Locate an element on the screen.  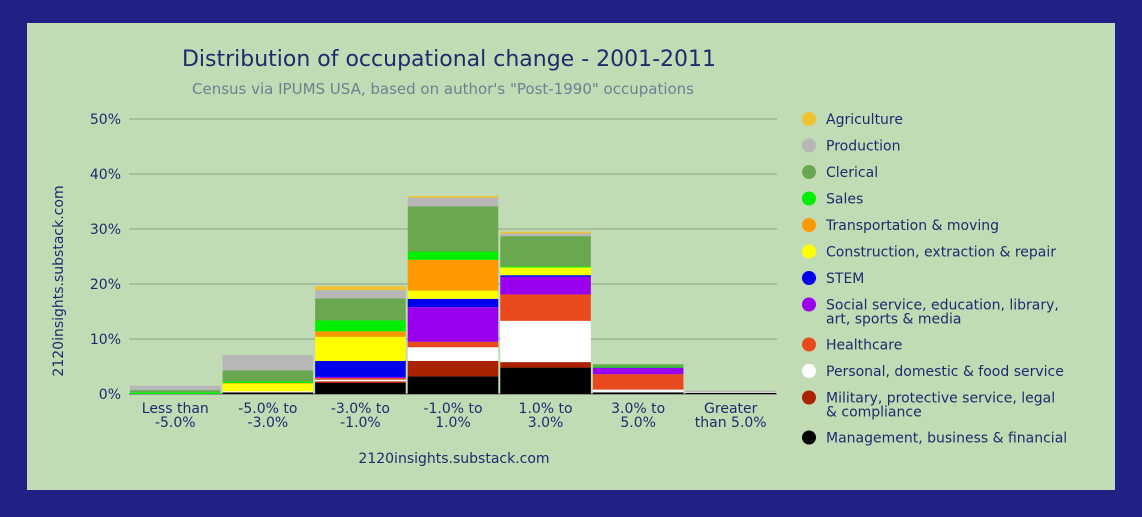
x-tick-label: Greater is located at coordinates (731, 409).